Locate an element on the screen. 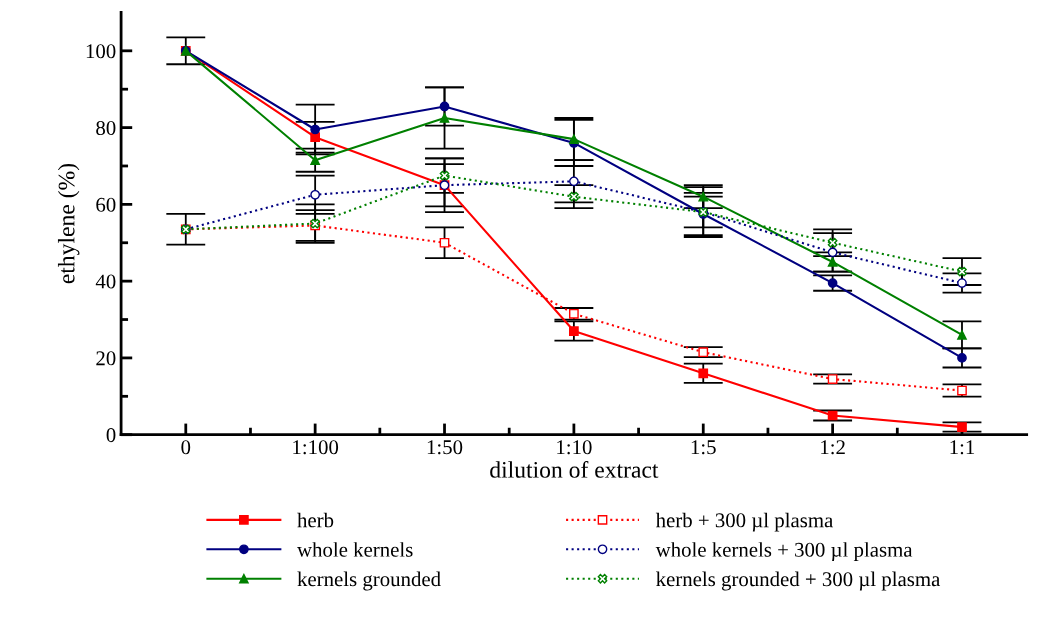 This screenshot has width=1053, height=621. legend-label: whole kernels is located at coordinates (355, 549).